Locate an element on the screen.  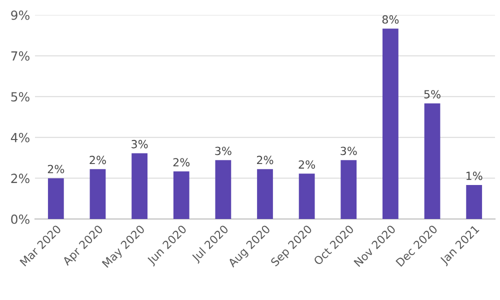
data-label: 5% is located at coordinates (432, 94).